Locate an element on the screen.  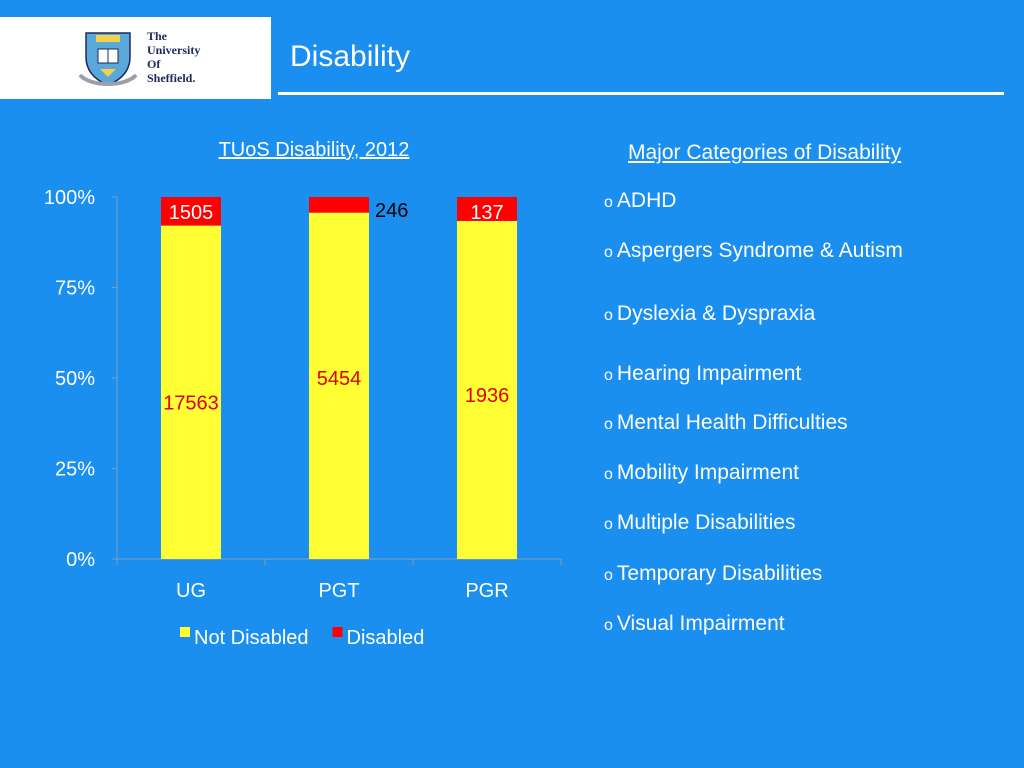
category-item: o Dyslexia & Dyspraxia is located at coordinates (710, 313).